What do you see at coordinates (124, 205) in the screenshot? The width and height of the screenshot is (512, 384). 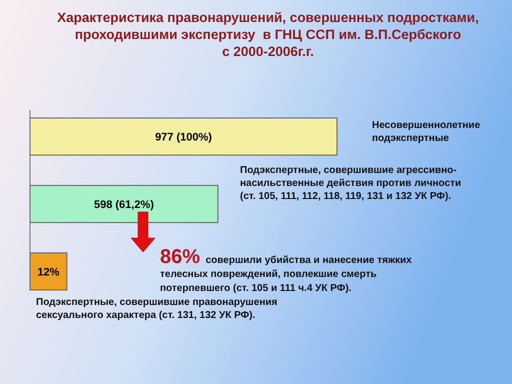 I see `data-label: 598 (61,2%)` at bounding box center [124, 205].